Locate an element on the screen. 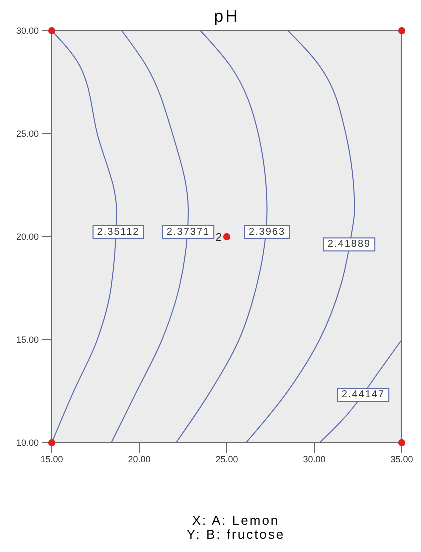 This screenshot has width=421, height=552. x-tick-label: 30.00 is located at coordinates (314, 459).